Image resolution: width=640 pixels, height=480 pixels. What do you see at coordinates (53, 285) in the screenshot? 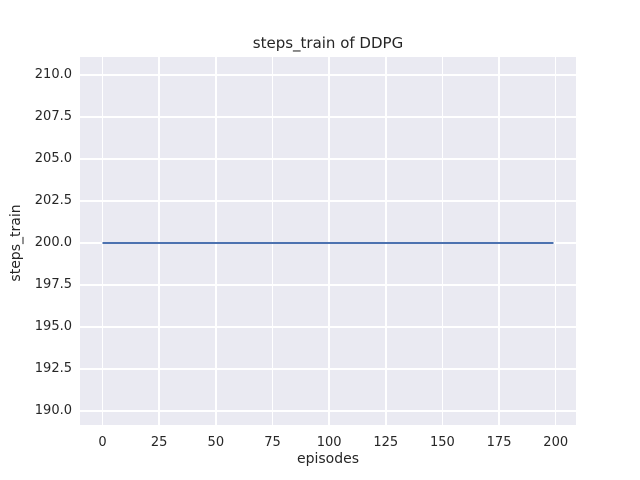
I see `y-tick-label: 197.5` at bounding box center [53, 285].